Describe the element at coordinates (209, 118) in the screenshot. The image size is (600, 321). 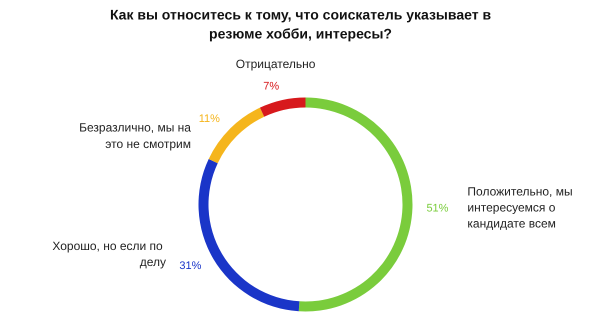
I see `data-label: 11%` at that location.